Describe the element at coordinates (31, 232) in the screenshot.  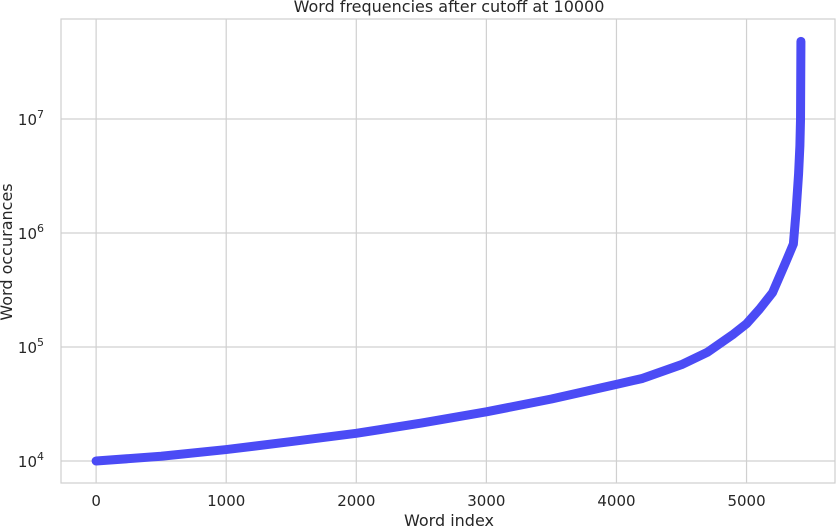
I see `y-tick-label: 10⁶` at that location.